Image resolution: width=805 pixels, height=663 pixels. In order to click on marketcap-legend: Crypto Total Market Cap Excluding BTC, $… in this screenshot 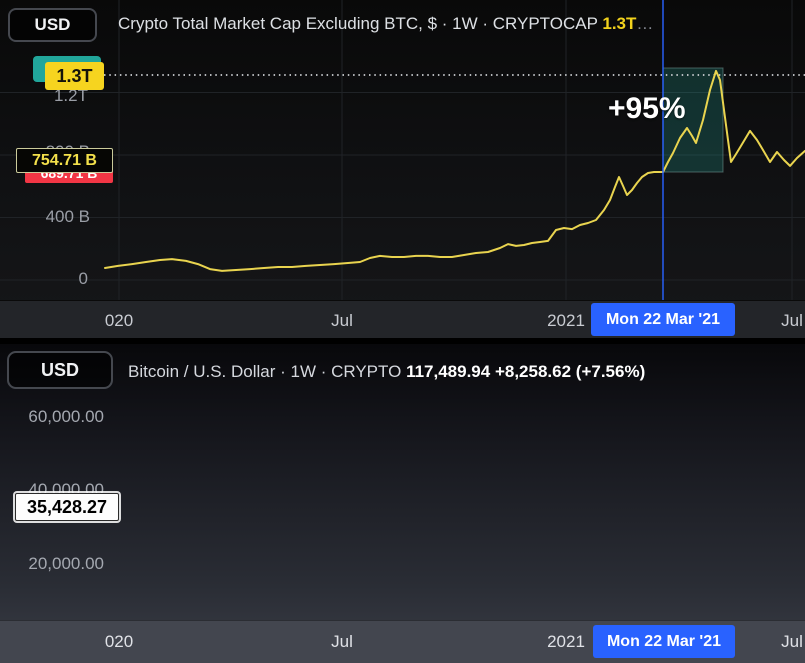, I will do `click(385, 24)`.